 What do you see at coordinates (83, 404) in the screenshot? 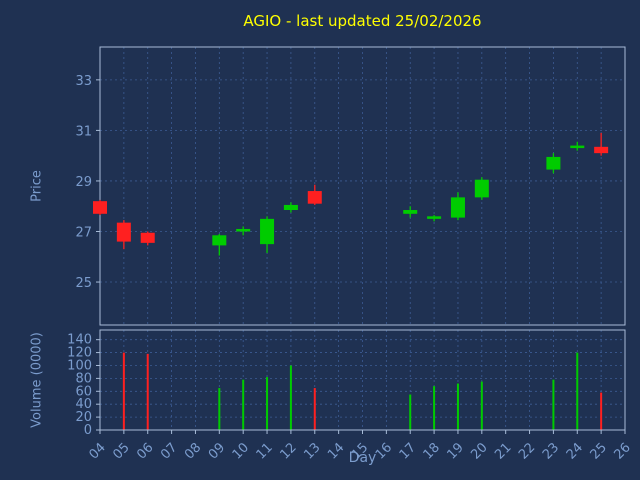
I see `svg-text: 40` at bounding box center [83, 404].